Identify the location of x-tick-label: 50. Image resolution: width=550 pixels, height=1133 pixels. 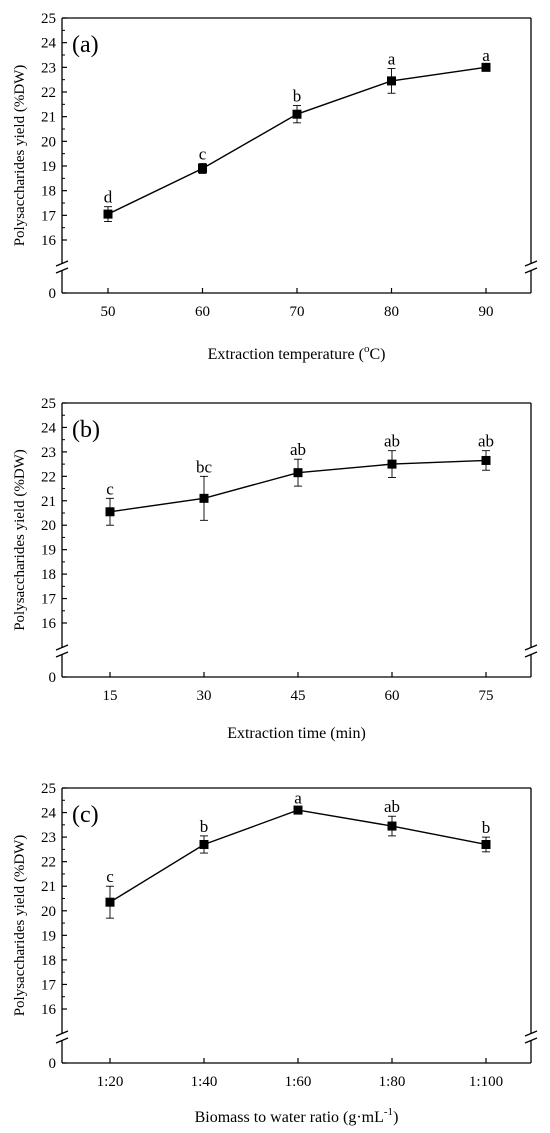
(108, 312).